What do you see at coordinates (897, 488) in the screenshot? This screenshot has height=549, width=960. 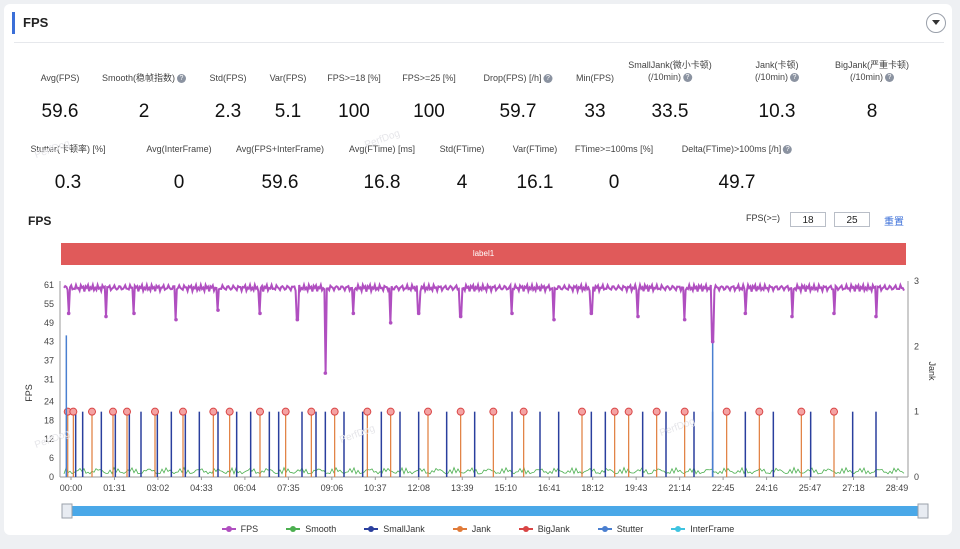 I see `x-tick-label: 28:49` at bounding box center [897, 488].